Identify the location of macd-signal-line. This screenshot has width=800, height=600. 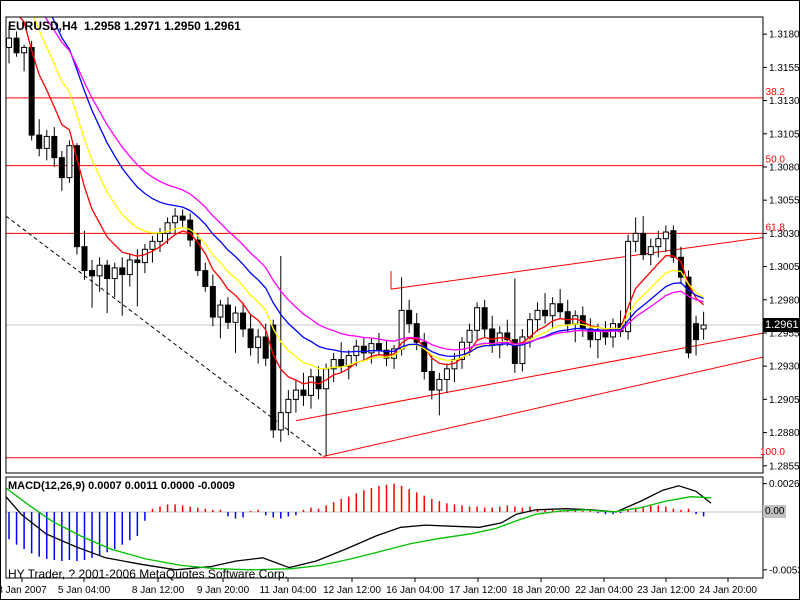
(359, 529).